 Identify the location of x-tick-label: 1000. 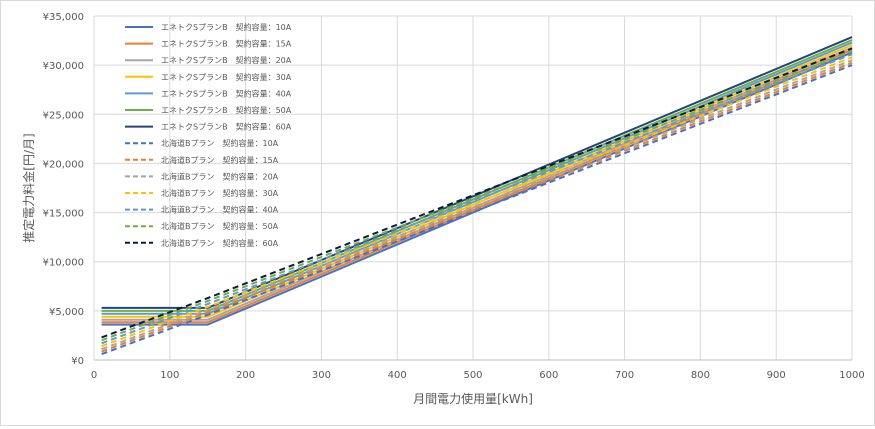
(851, 375).